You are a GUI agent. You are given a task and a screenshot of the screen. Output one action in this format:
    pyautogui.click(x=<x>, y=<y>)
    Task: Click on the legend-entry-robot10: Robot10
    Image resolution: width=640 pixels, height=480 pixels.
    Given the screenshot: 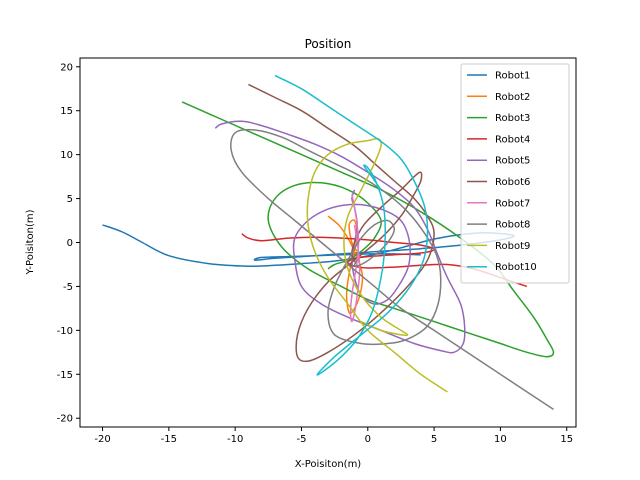 What is the action you would take?
    pyautogui.click(x=516, y=267)
    